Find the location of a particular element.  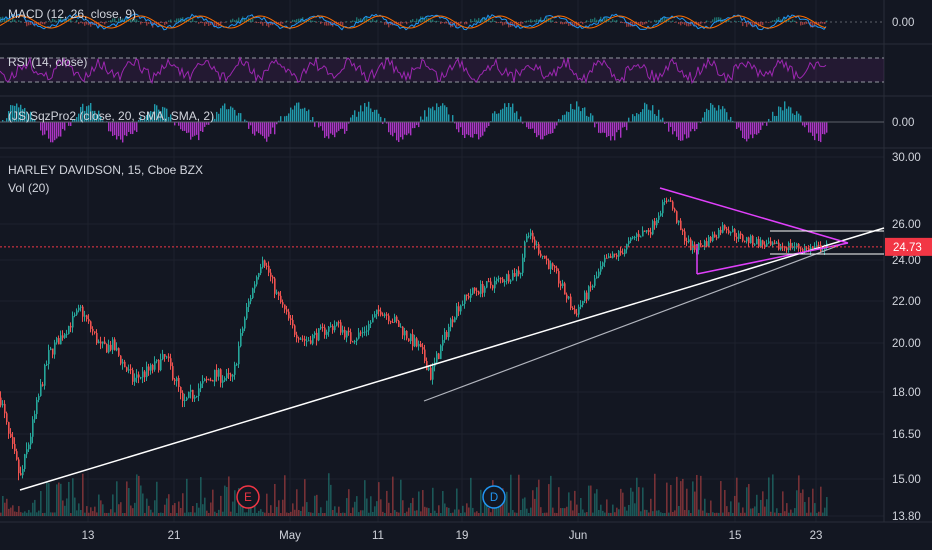

main-title: HARLEY DAVIDSON, 15, Cboe BZX is located at coordinates (105, 170).